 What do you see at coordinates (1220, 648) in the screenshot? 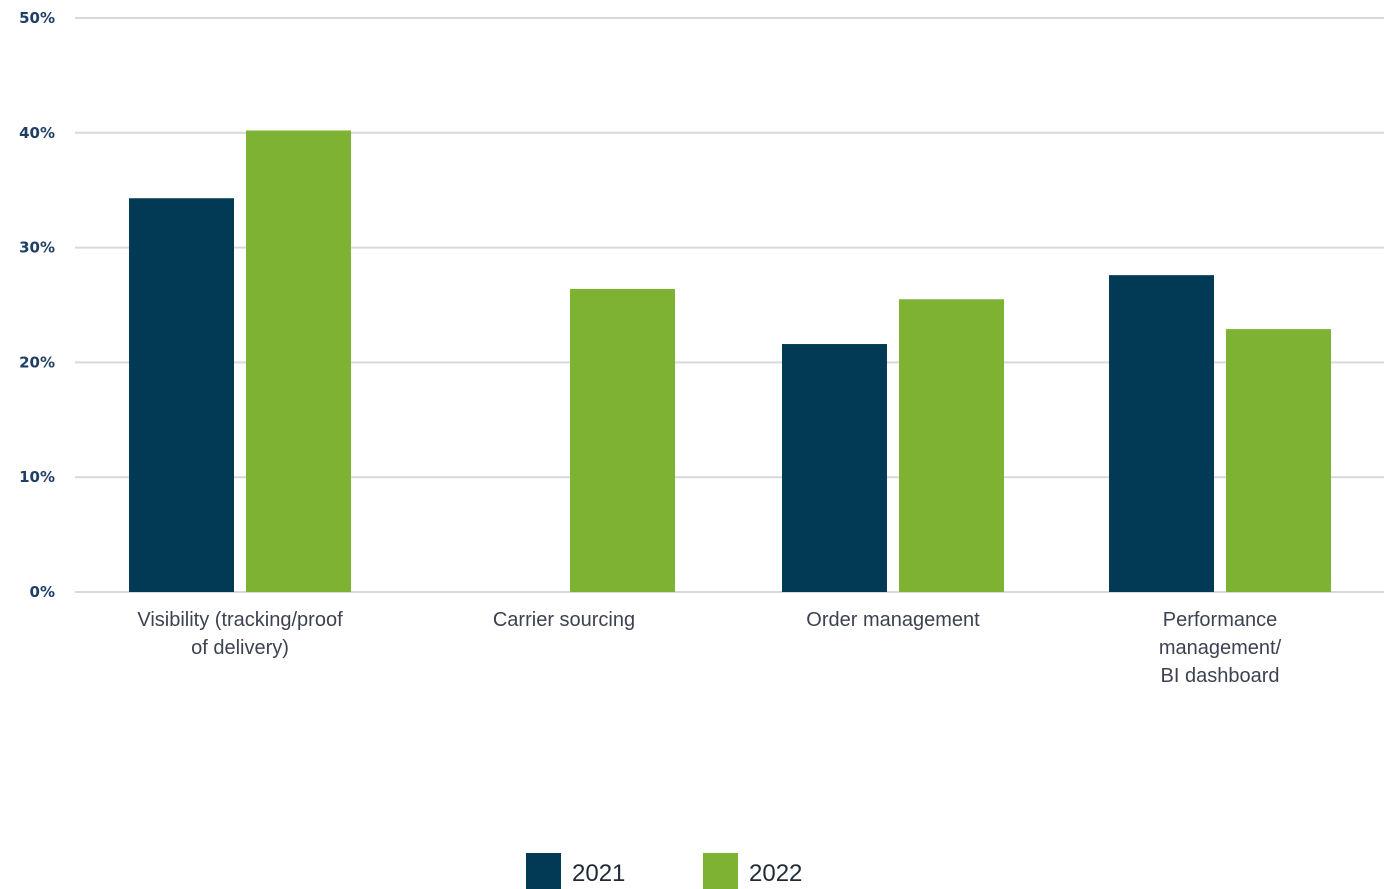
I see `x-category-label: management/` at bounding box center [1220, 648].